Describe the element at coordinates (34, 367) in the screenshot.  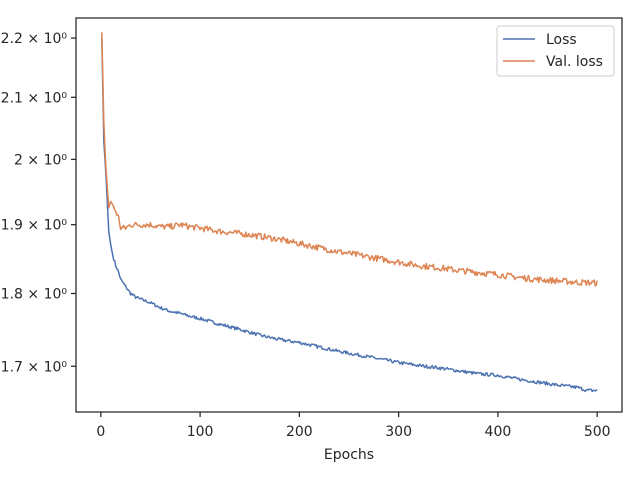
I see `y-tick-label: 1.7 × 10⁰` at that location.